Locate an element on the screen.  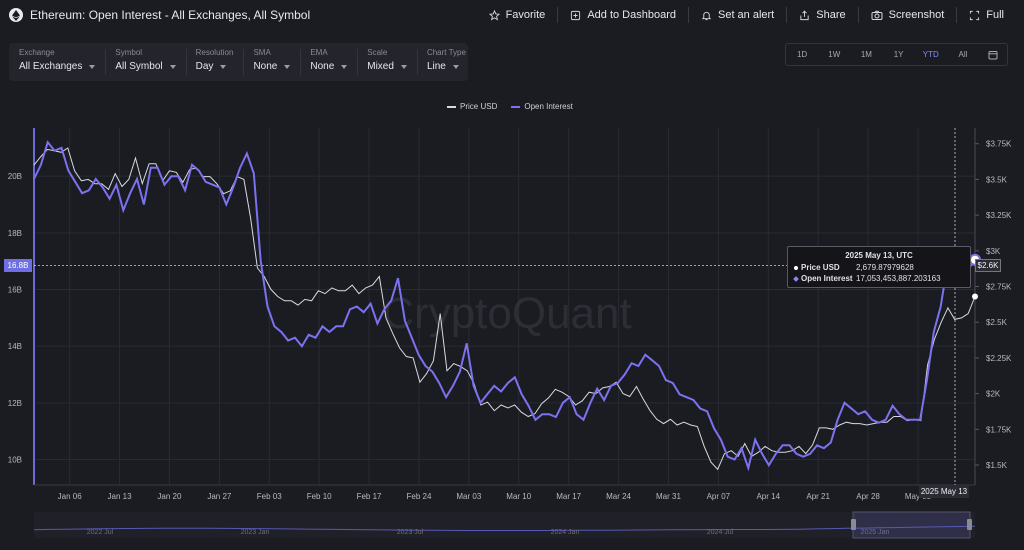
tooltip-price-value: 2,679.87979628 is located at coordinates (885, 267).